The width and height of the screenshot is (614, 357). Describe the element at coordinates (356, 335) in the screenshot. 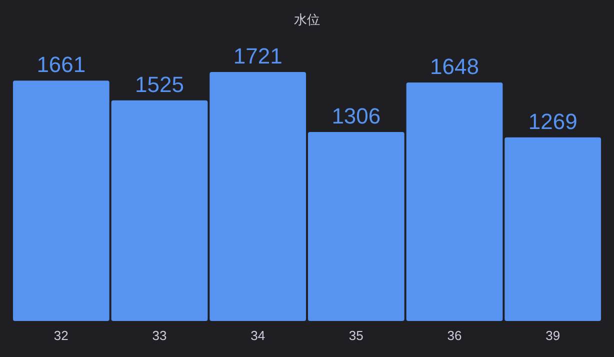

I see `x-tick-label: 35` at that location.